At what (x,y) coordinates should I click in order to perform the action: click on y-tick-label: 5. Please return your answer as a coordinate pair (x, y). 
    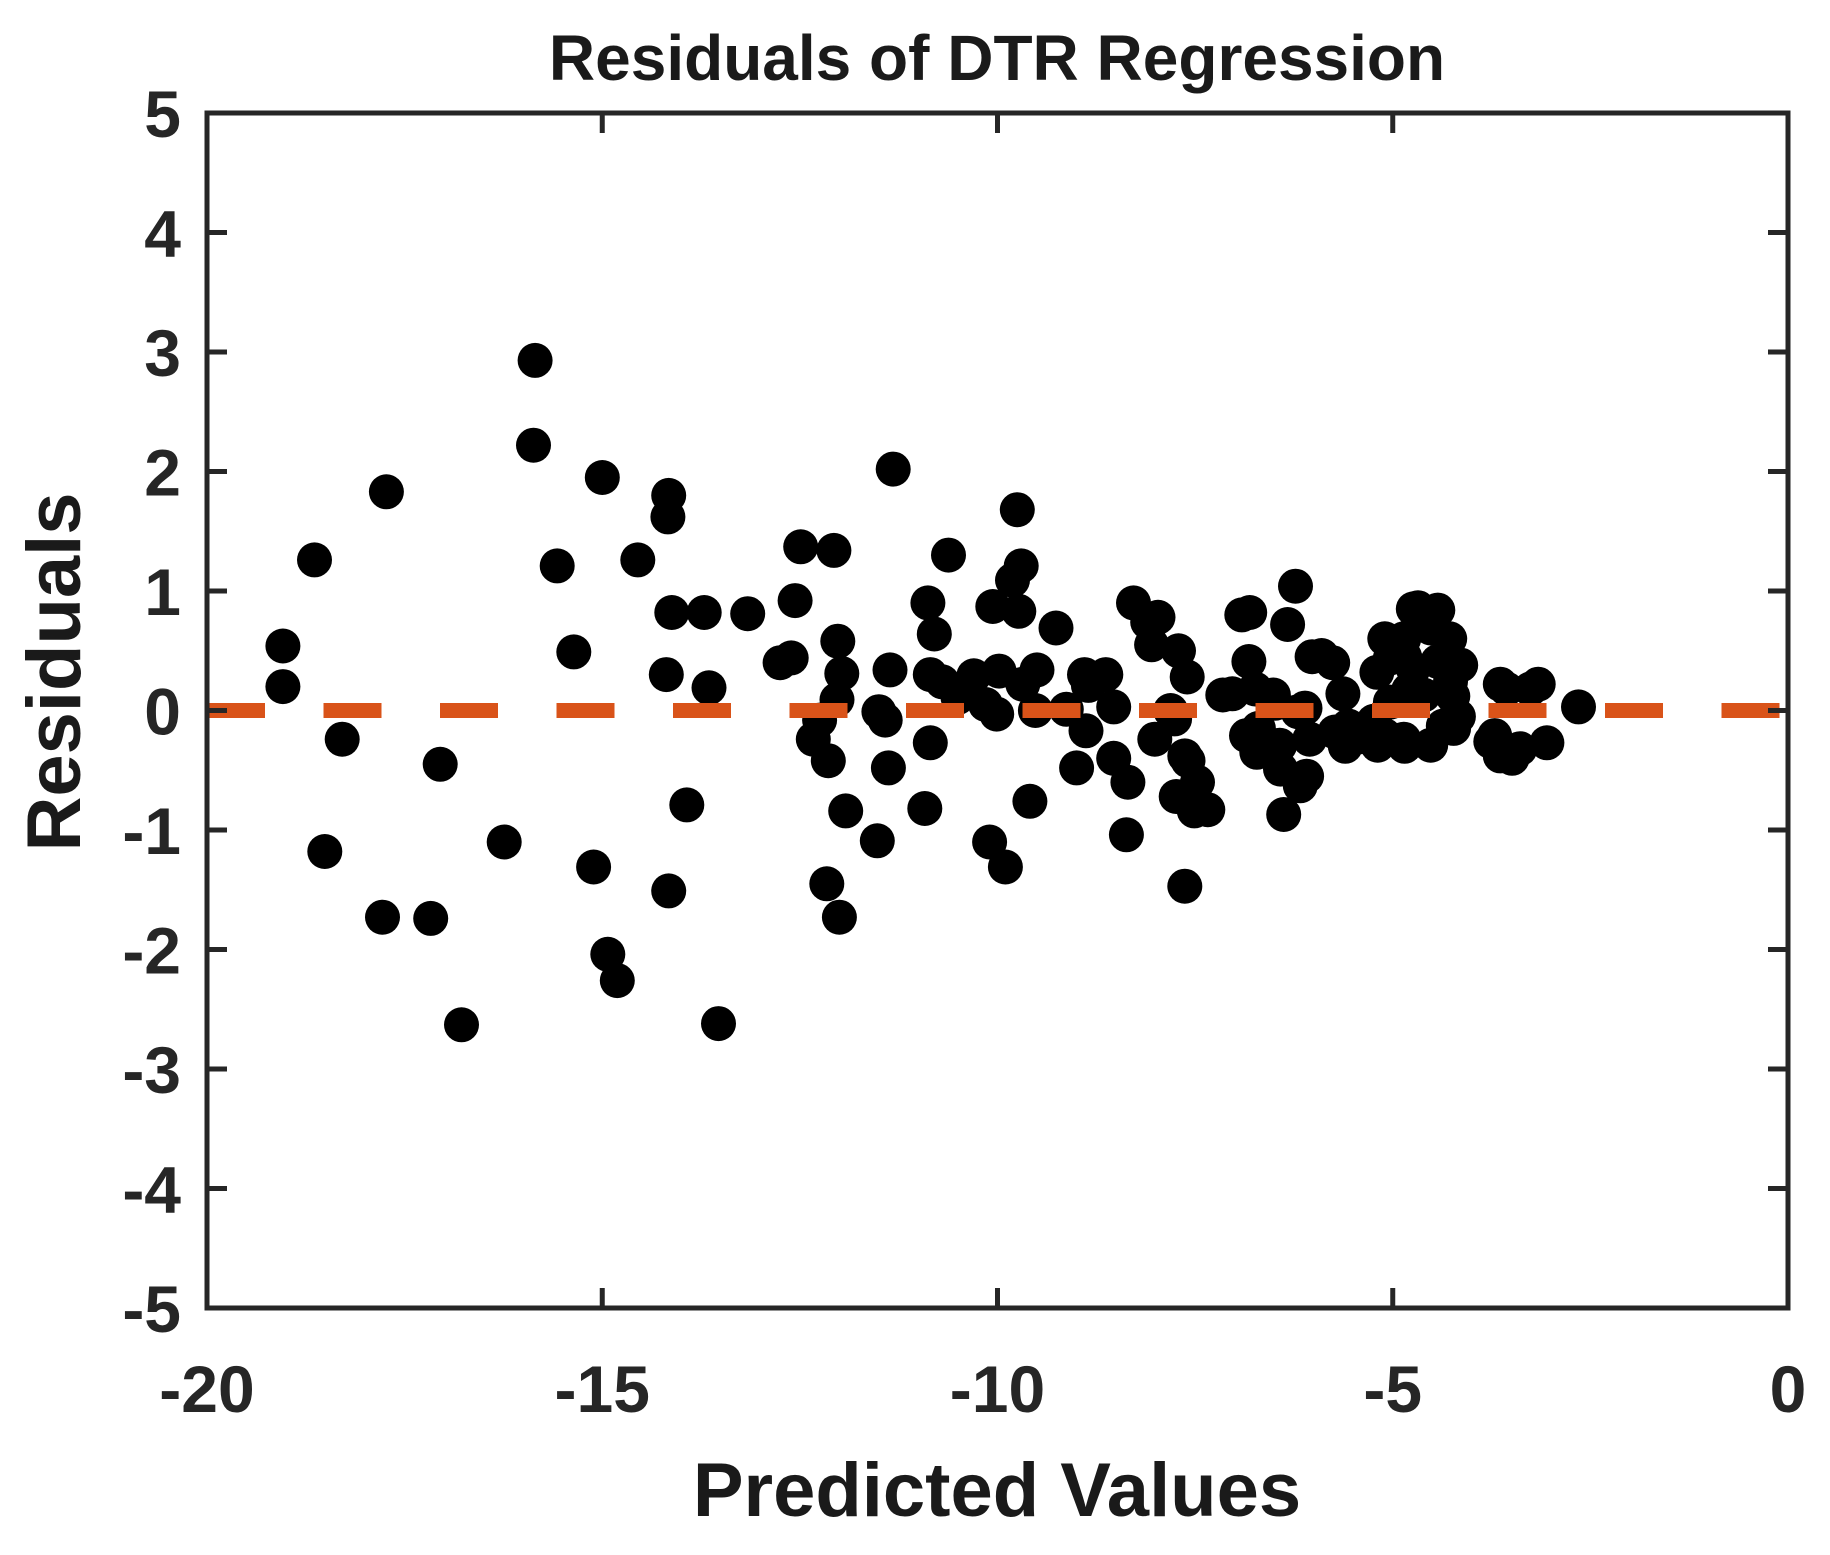
    Looking at the image, I should click on (162, 114).